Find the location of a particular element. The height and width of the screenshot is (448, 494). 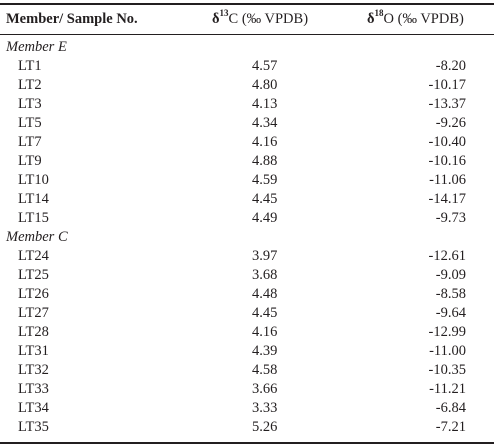

d18o-cell: -8.20 is located at coordinates (450, 66).